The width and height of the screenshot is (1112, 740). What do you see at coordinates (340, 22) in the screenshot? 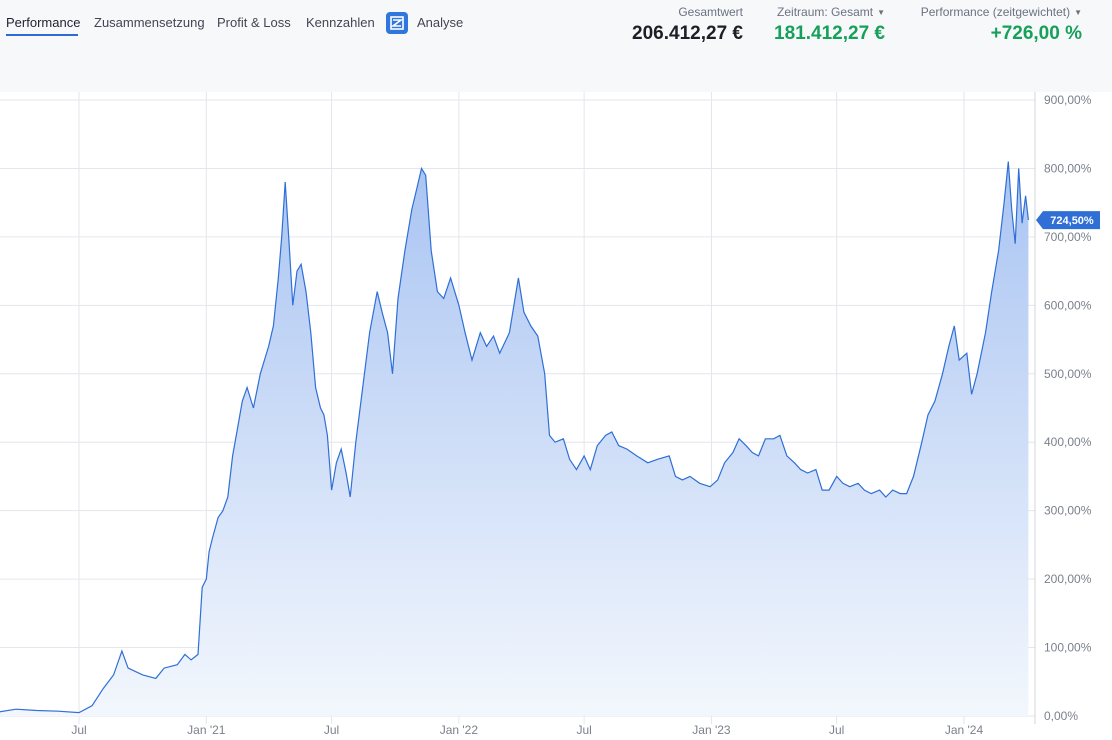
I see `tab-kennzahlen: Kennzahlen` at bounding box center [340, 22].